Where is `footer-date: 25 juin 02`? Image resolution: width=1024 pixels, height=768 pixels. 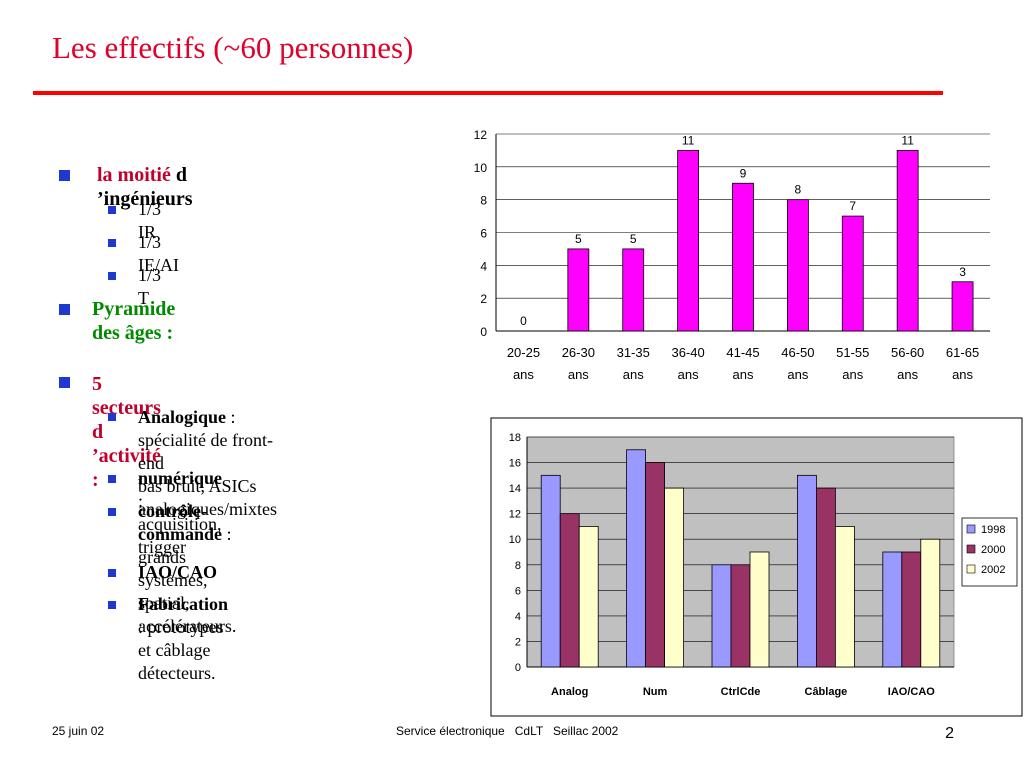
footer-date: 25 juin 02 is located at coordinates (78, 731).